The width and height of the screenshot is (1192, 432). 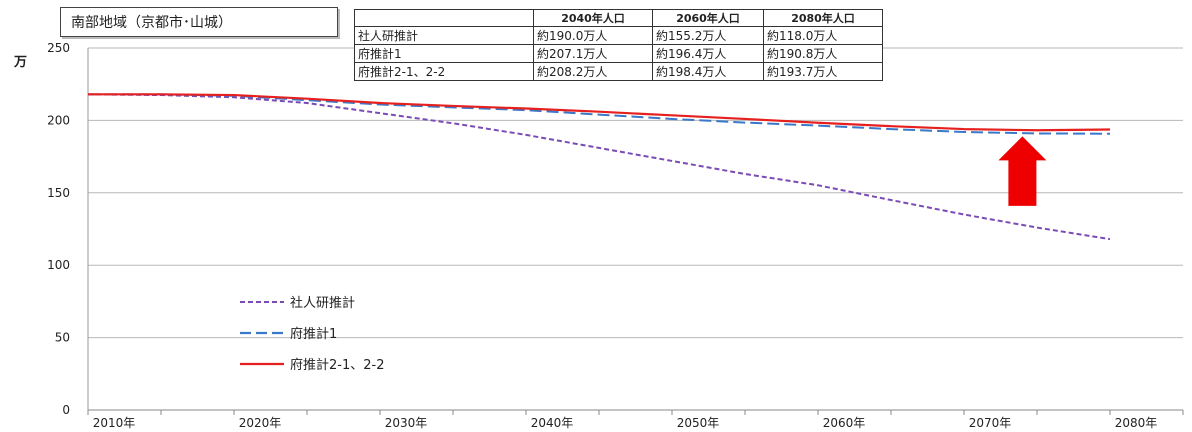 I want to click on legend-item: 府推計1, so click(x=312, y=332).